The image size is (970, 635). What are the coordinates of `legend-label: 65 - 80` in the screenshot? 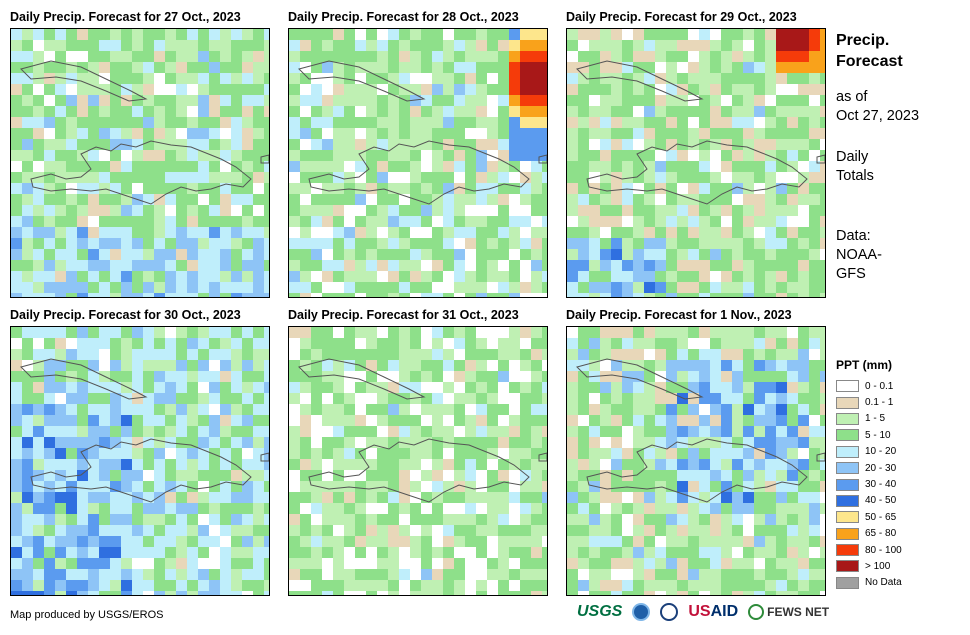 It's located at (881, 534).